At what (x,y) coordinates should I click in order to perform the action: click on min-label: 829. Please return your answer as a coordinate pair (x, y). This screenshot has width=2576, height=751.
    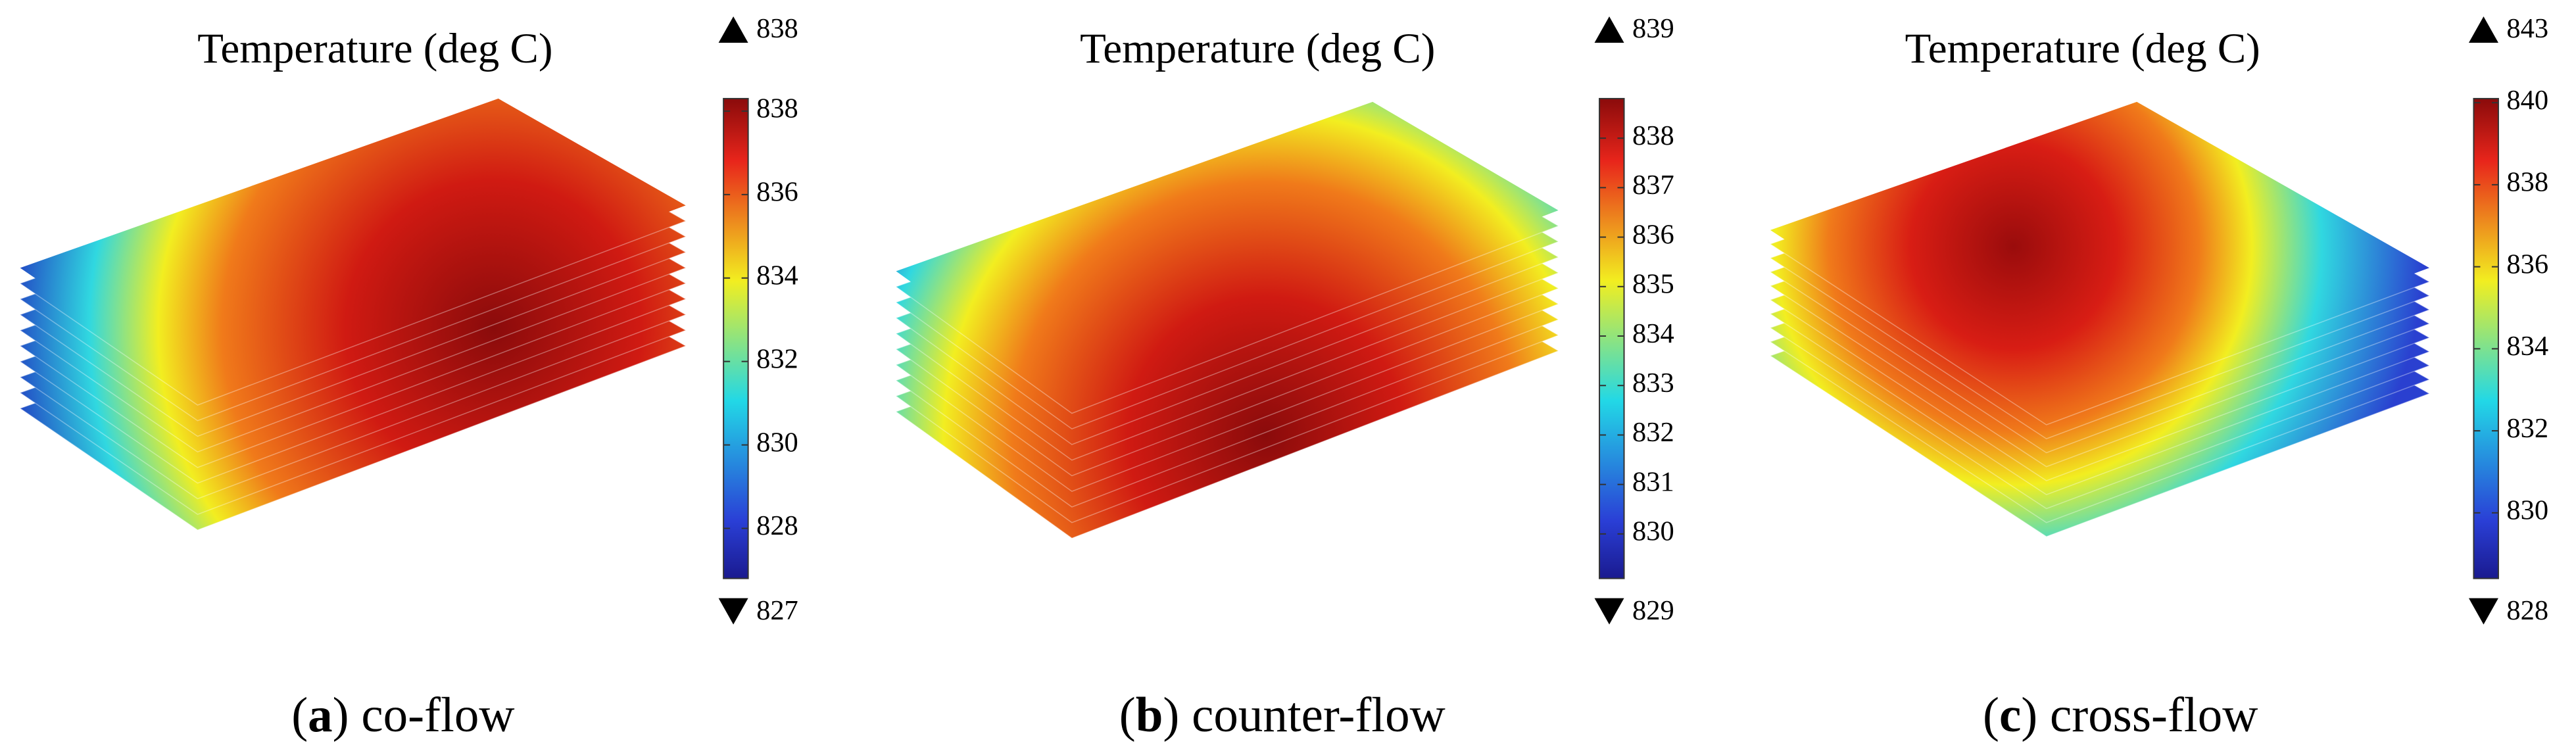
    Looking at the image, I should click on (1653, 610).